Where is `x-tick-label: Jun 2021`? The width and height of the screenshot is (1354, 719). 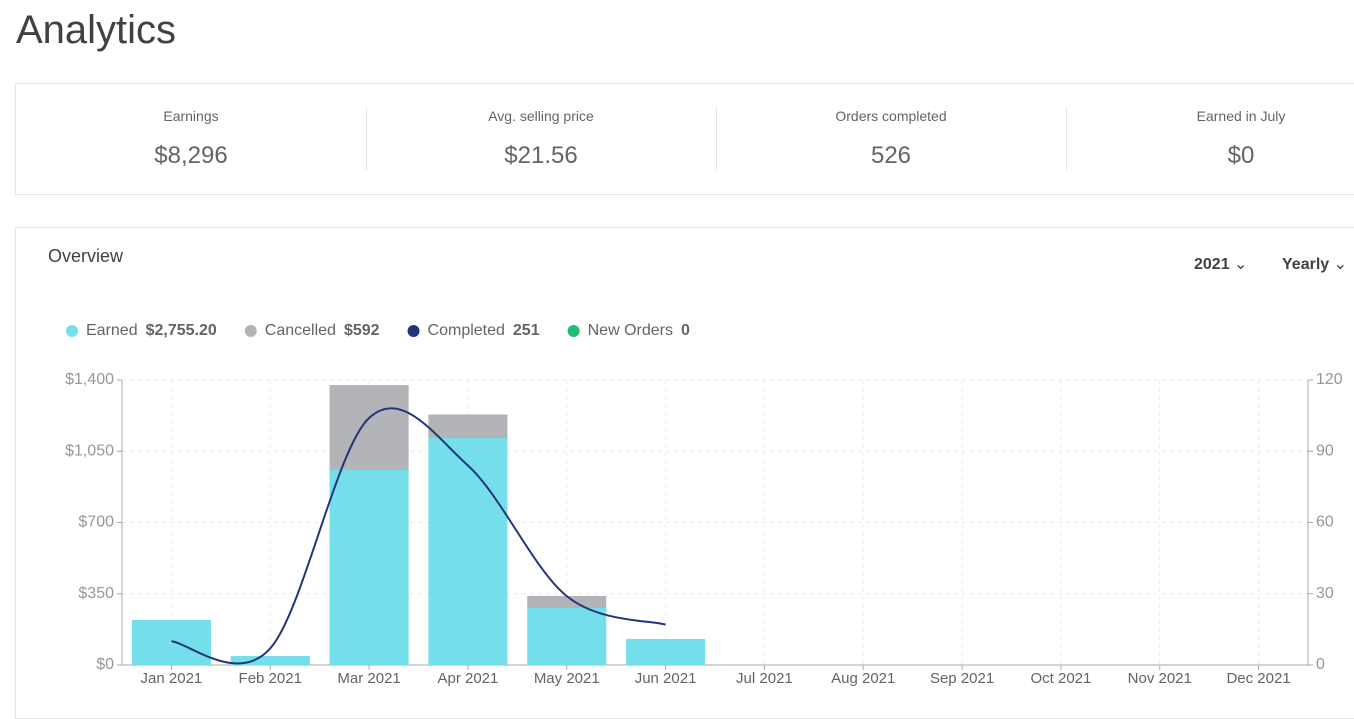
x-tick-label: Jun 2021 is located at coordinates (666, 678).